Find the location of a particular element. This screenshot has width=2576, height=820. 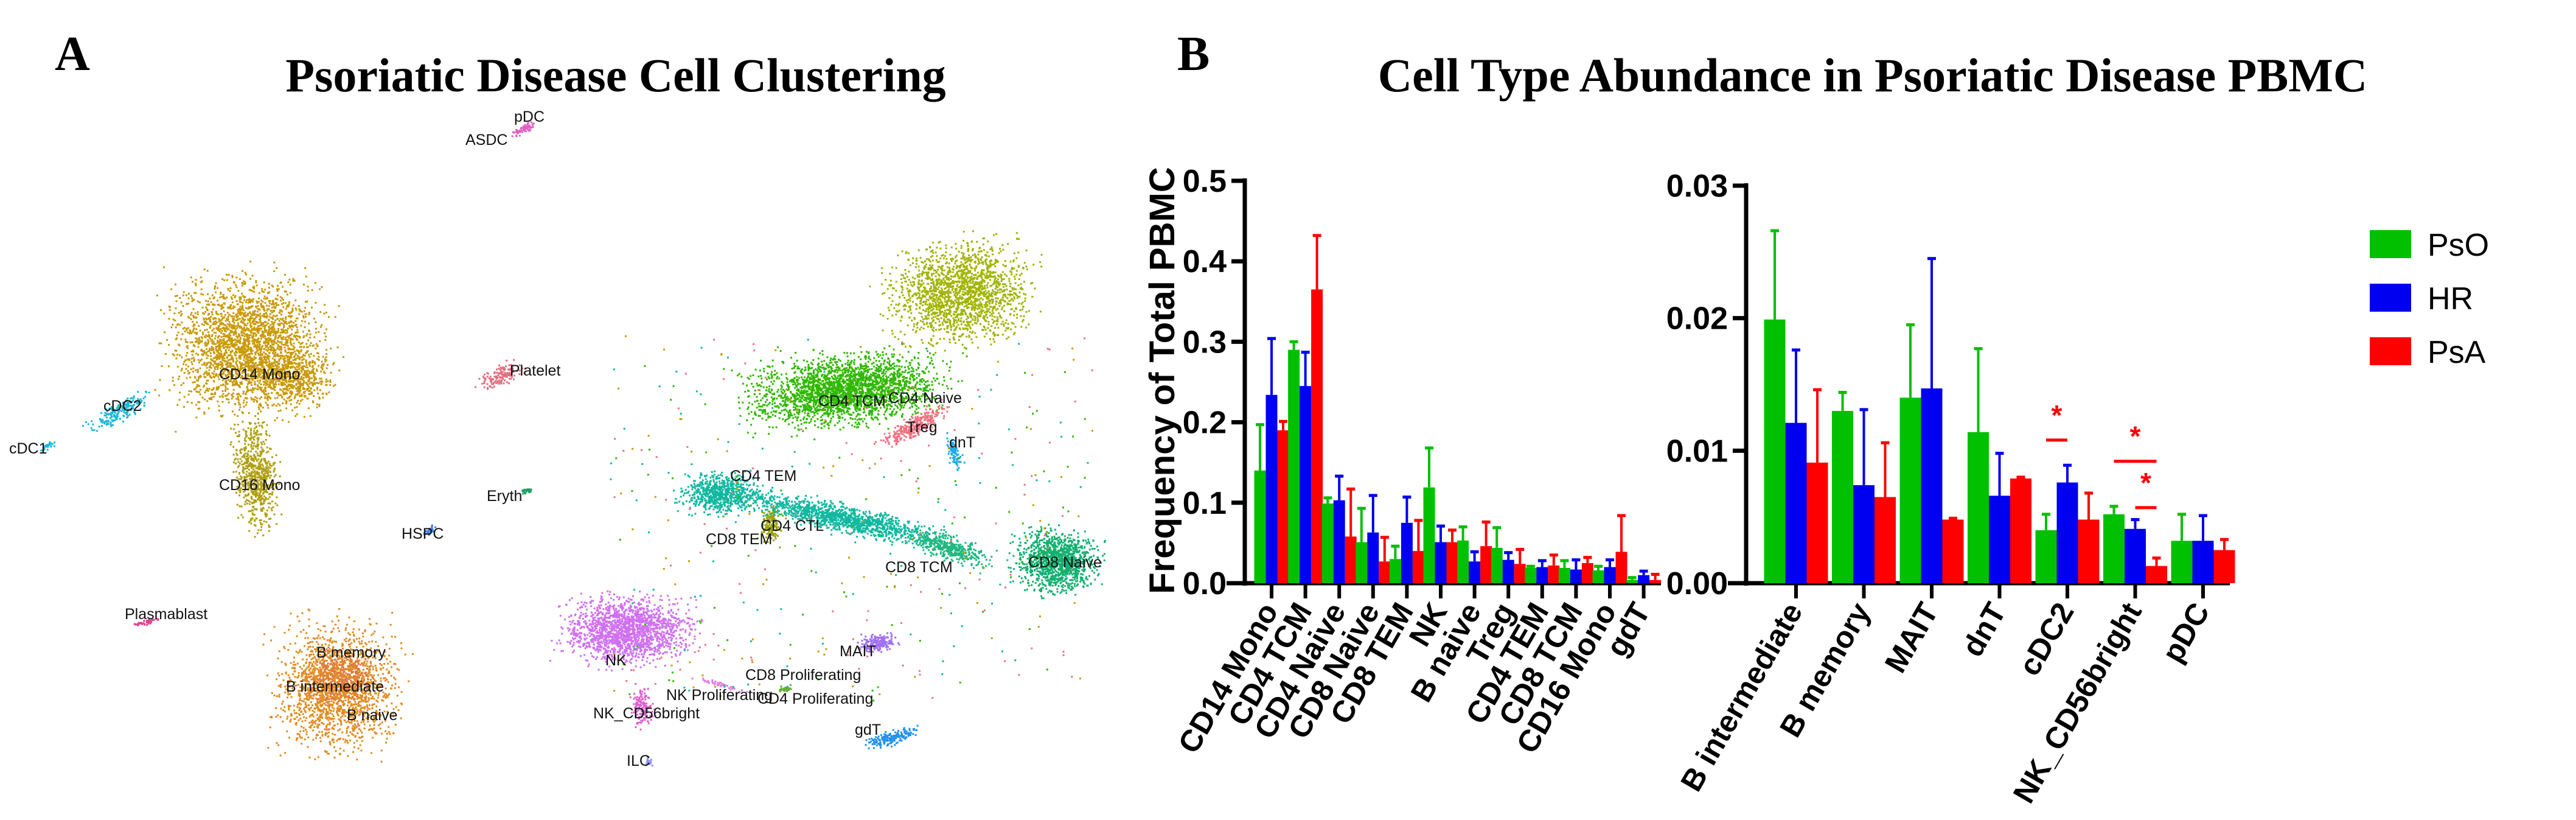

umap-cluster-label: ASDC is located at coordinates (486, 140).